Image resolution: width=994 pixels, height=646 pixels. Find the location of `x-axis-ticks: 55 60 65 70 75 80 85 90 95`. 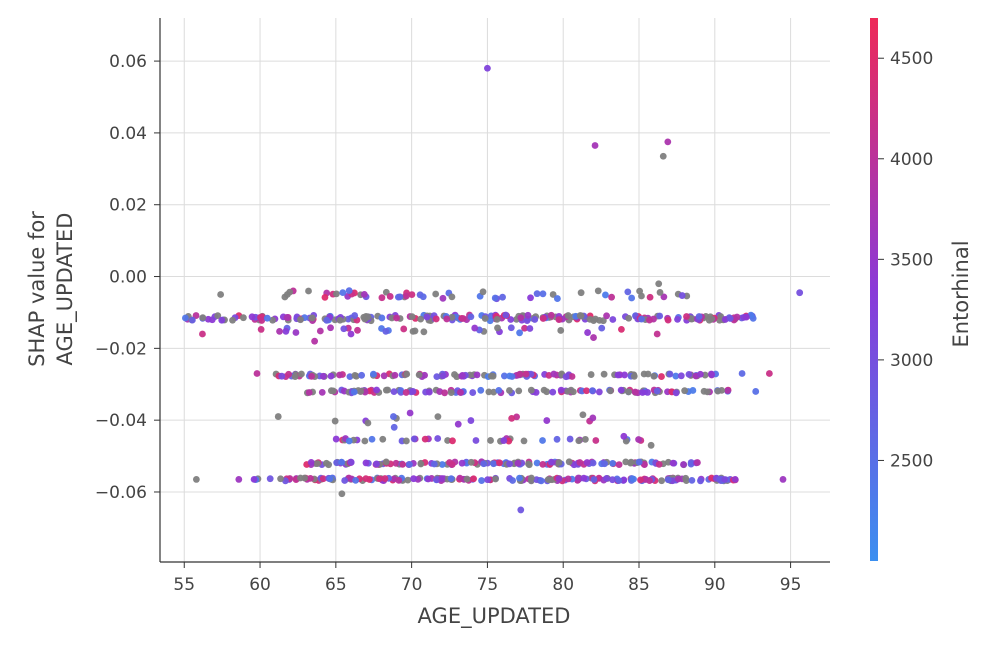

x-axis-ticks: 55 60 65 70 75 80 85 90 95 is located at coordinates (487, 578).